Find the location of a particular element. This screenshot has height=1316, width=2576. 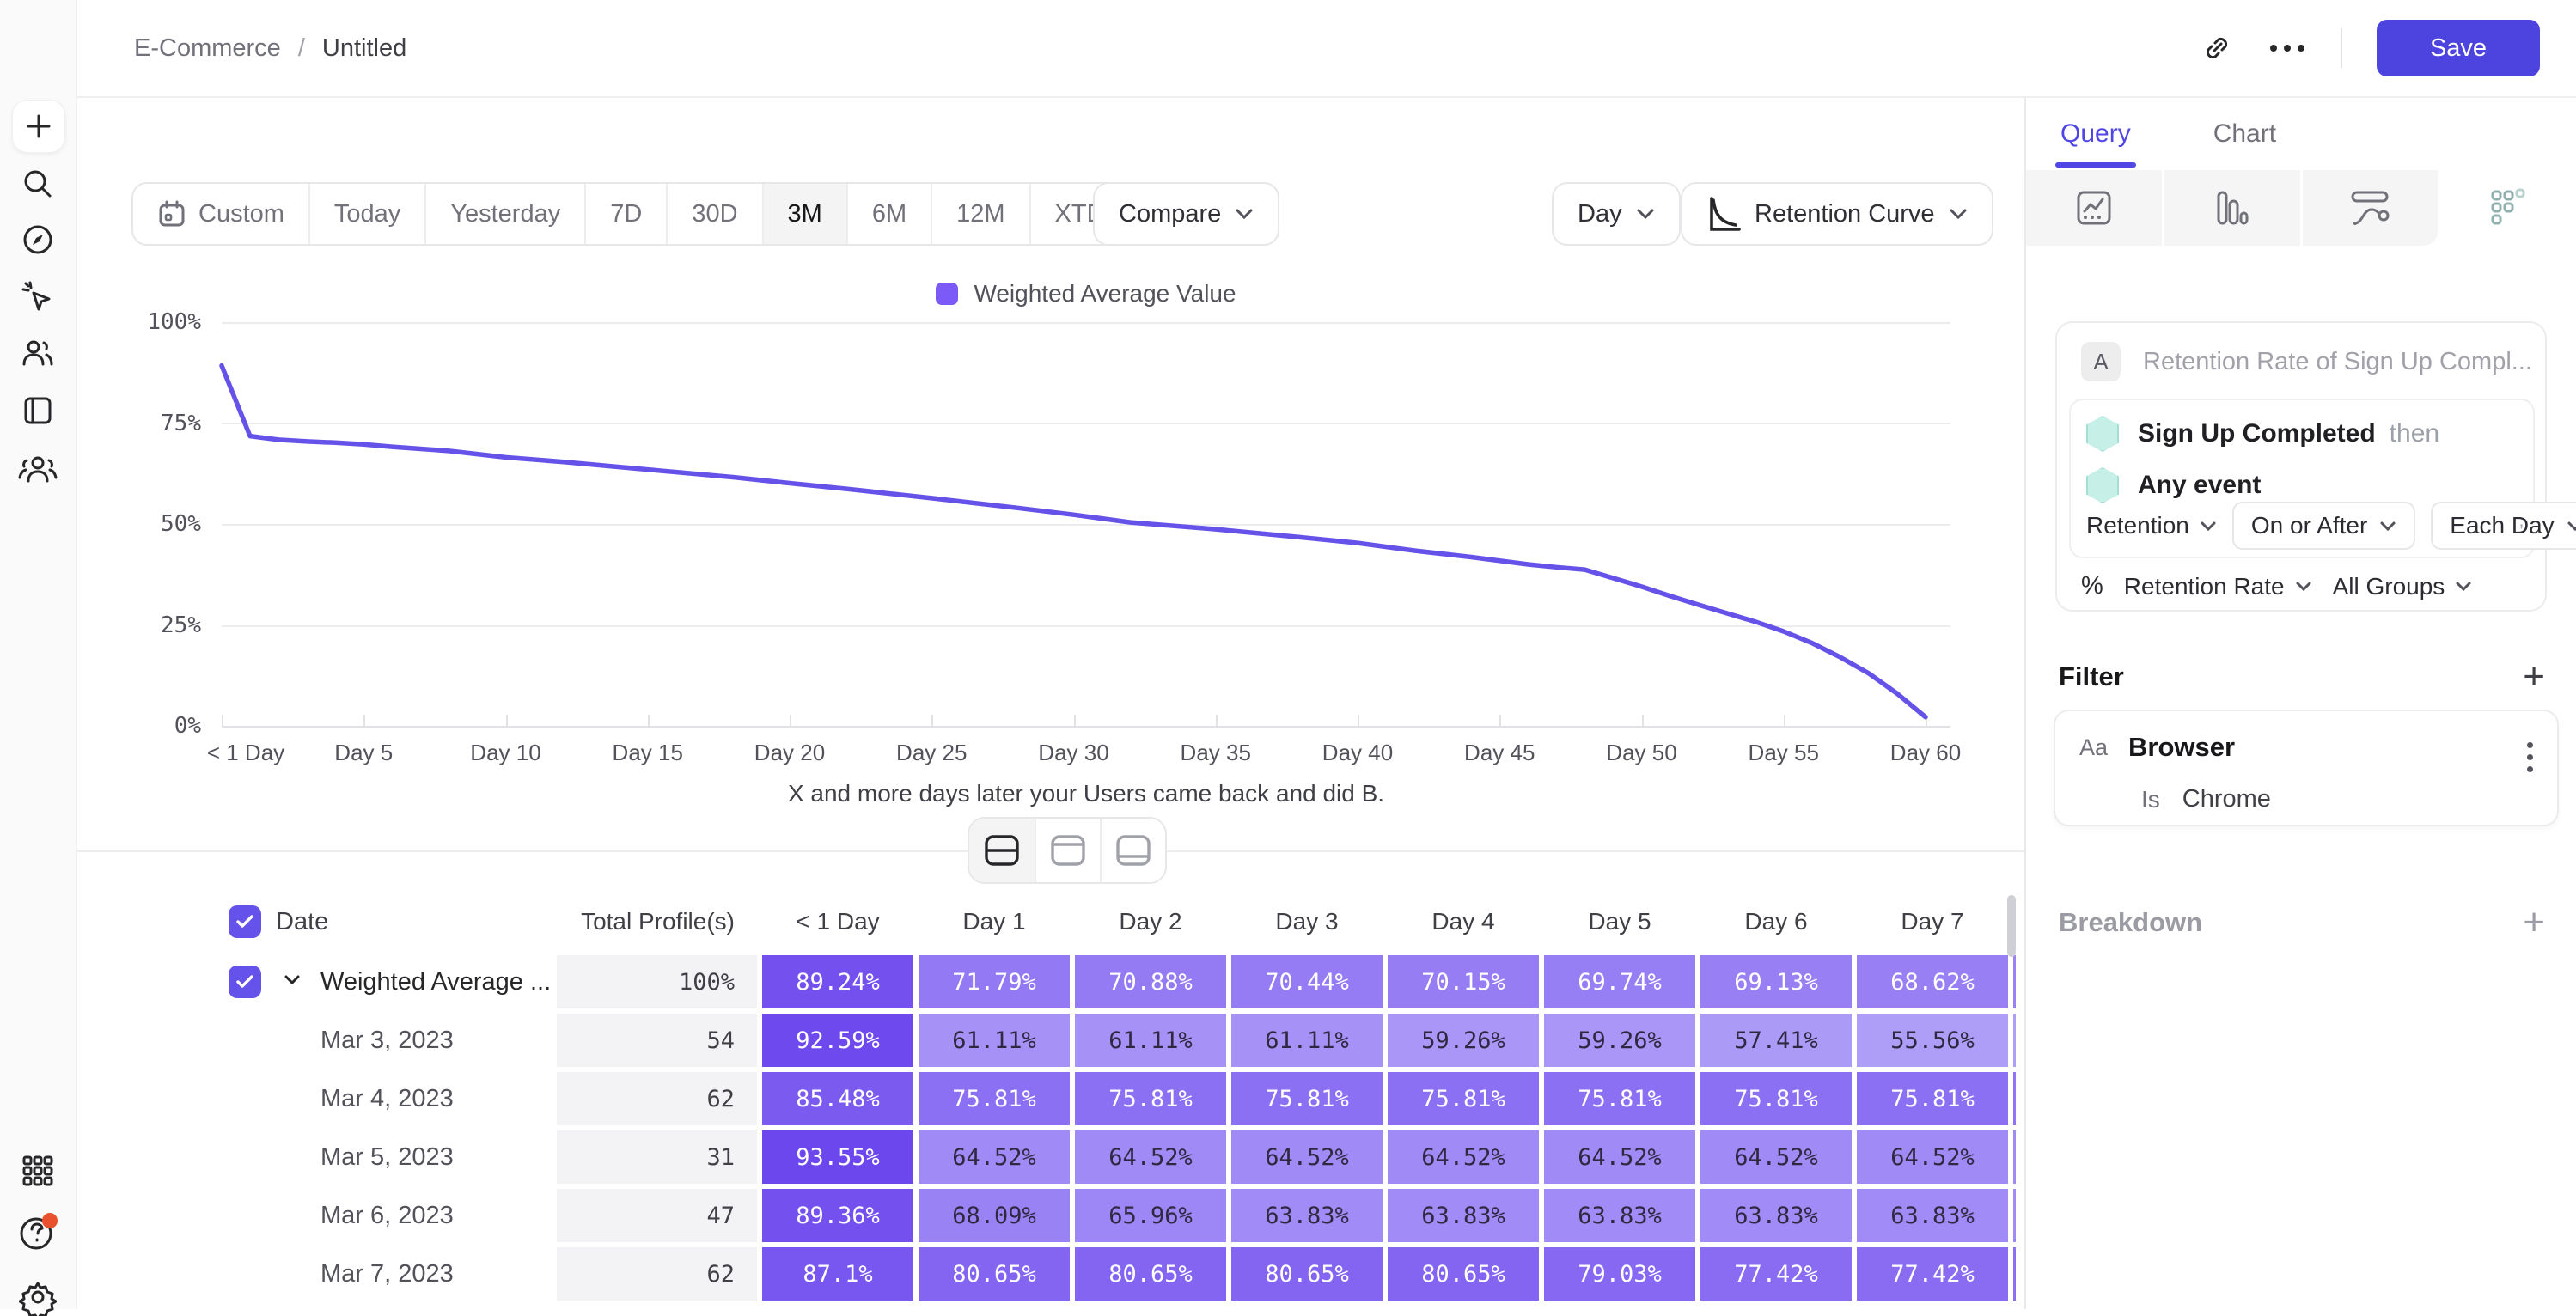

each-day-label: Each Day is located at coordinates (2502, 525).